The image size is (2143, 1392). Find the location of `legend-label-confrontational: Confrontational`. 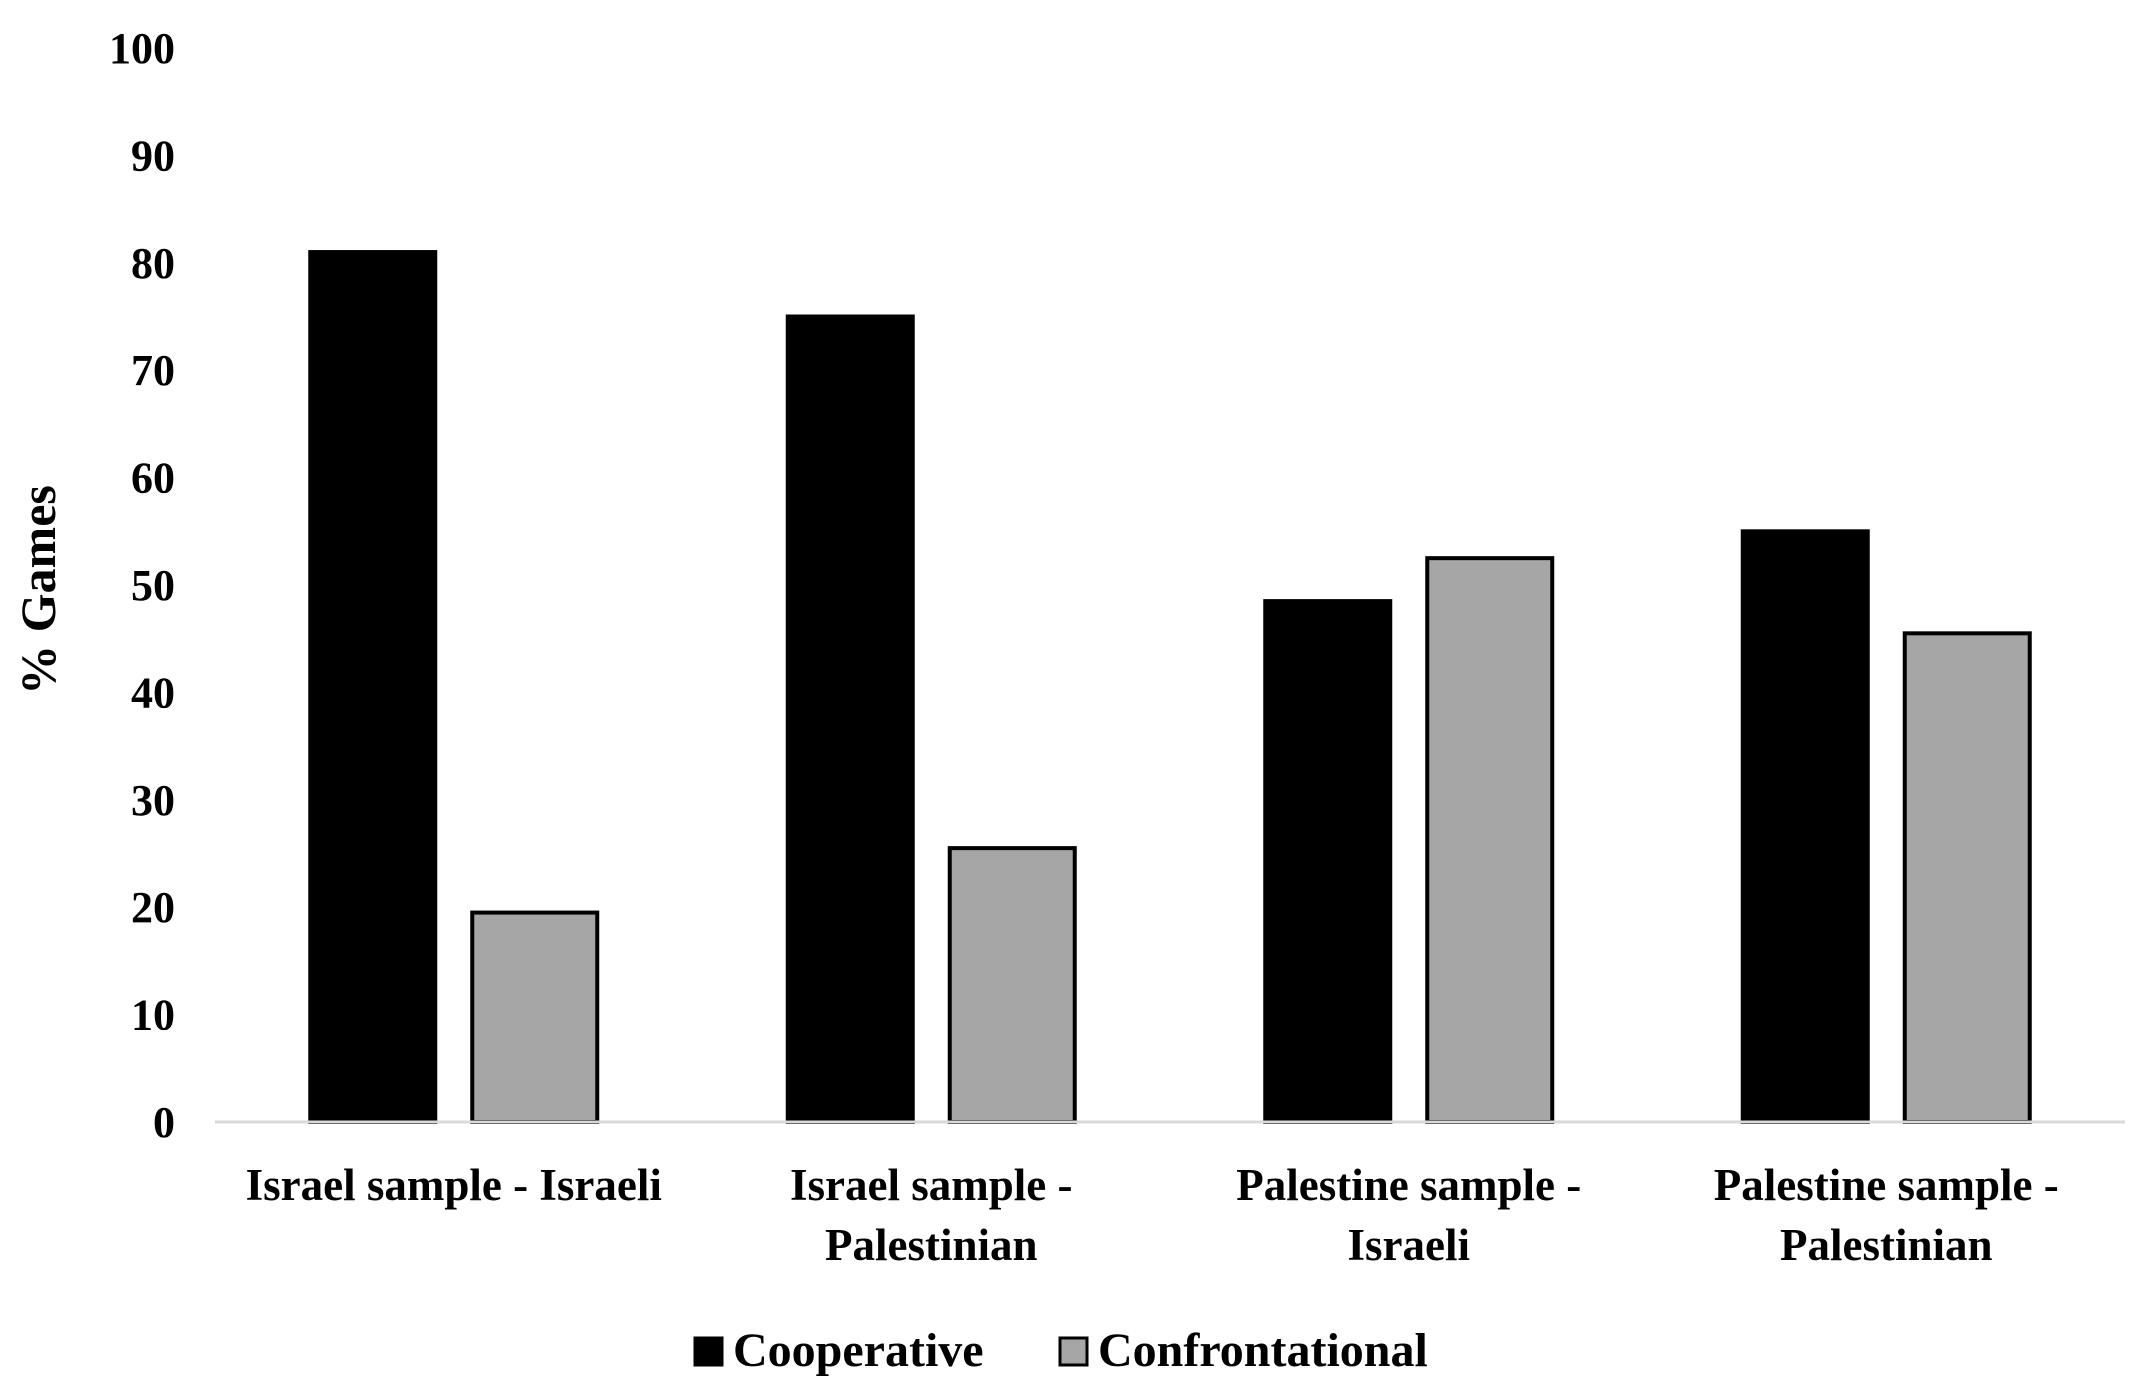

legend-label-confrontational: Confrontational is located at coordinates (1263, 1350).